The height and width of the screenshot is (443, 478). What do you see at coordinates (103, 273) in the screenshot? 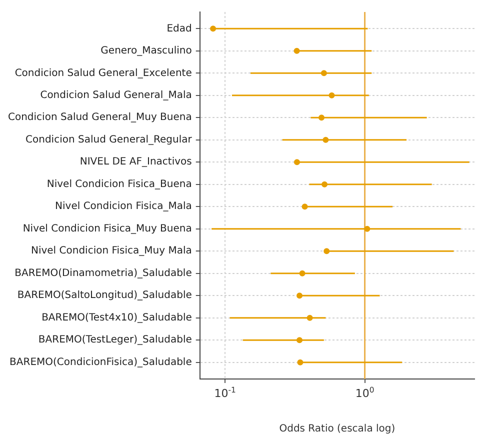
I see `y-tick-label: BAREMO(Dinamometria)_Saludable` at bounding box center [103, 273].